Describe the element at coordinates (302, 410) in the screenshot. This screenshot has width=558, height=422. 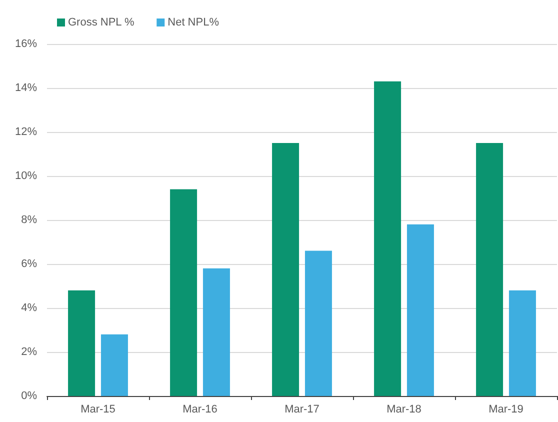
I see `x-tick-label: Mar-17` at that location.